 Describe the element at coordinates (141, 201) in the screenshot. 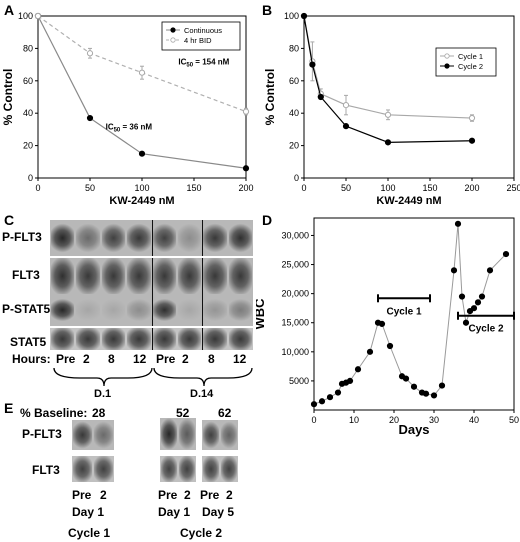

I see `x-axis-label: KW-2449 nM` at that location.